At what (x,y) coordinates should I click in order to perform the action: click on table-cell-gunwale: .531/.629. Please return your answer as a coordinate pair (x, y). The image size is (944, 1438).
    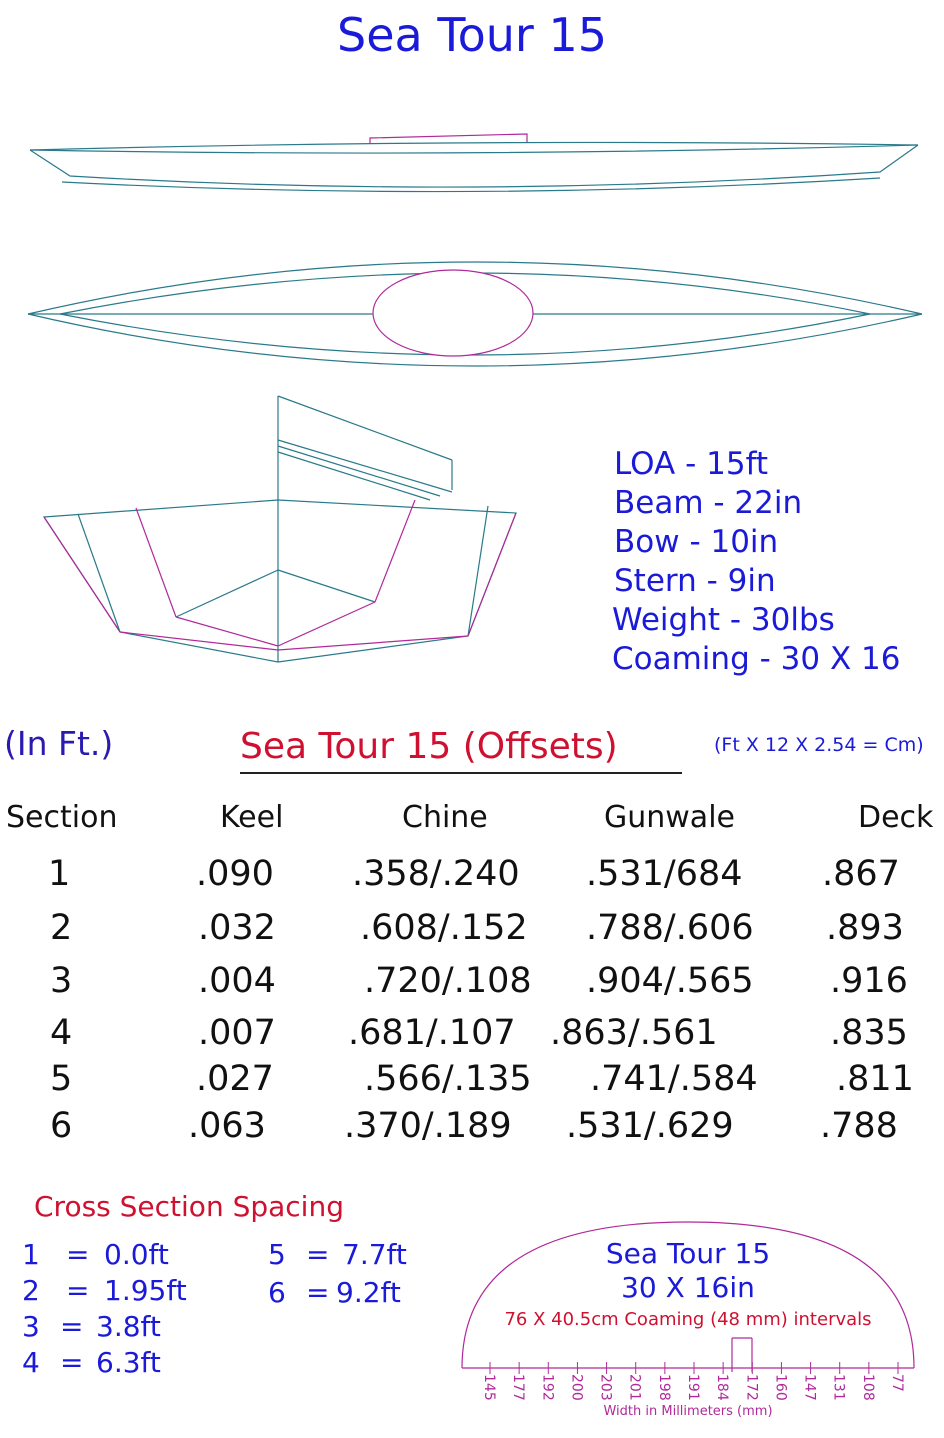
    Looking at the image, I should click on (650, 1126).